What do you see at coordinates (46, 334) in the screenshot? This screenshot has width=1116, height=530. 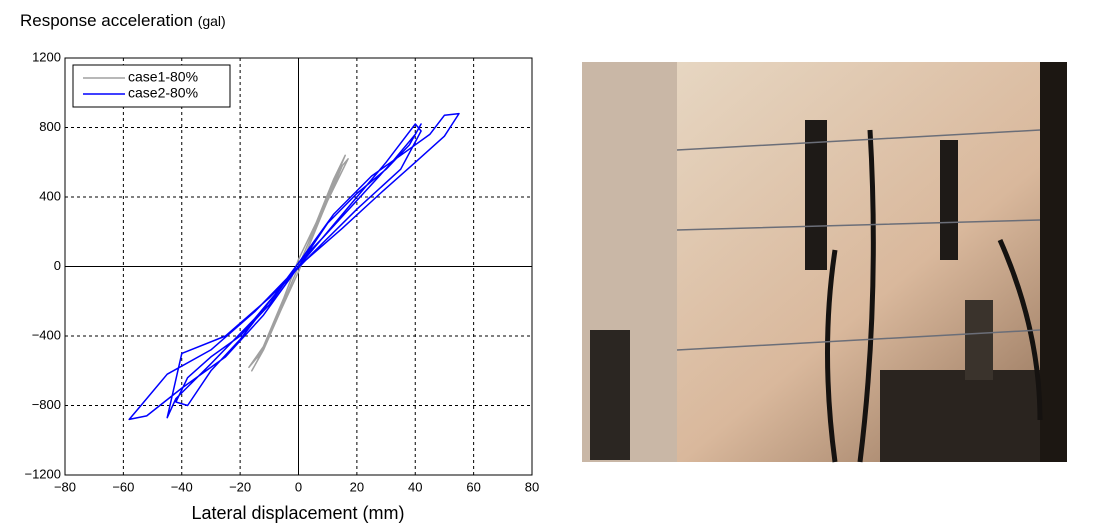 I see `y-tick-label: −400` at bounding box center [46, 334].